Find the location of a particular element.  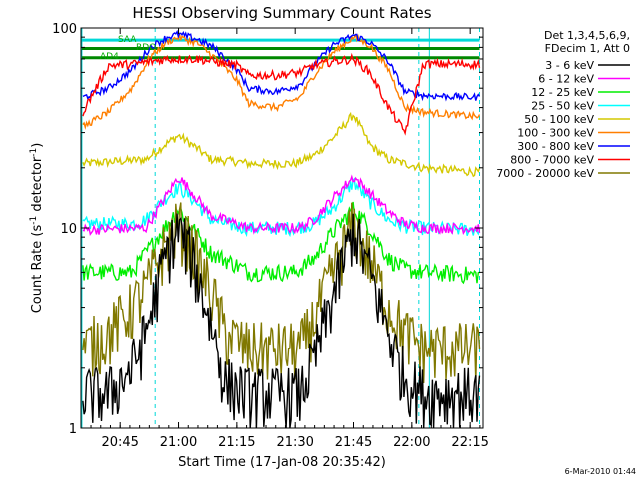

x-tick-label-0: 20:45 is located at coordinates (119, 442).